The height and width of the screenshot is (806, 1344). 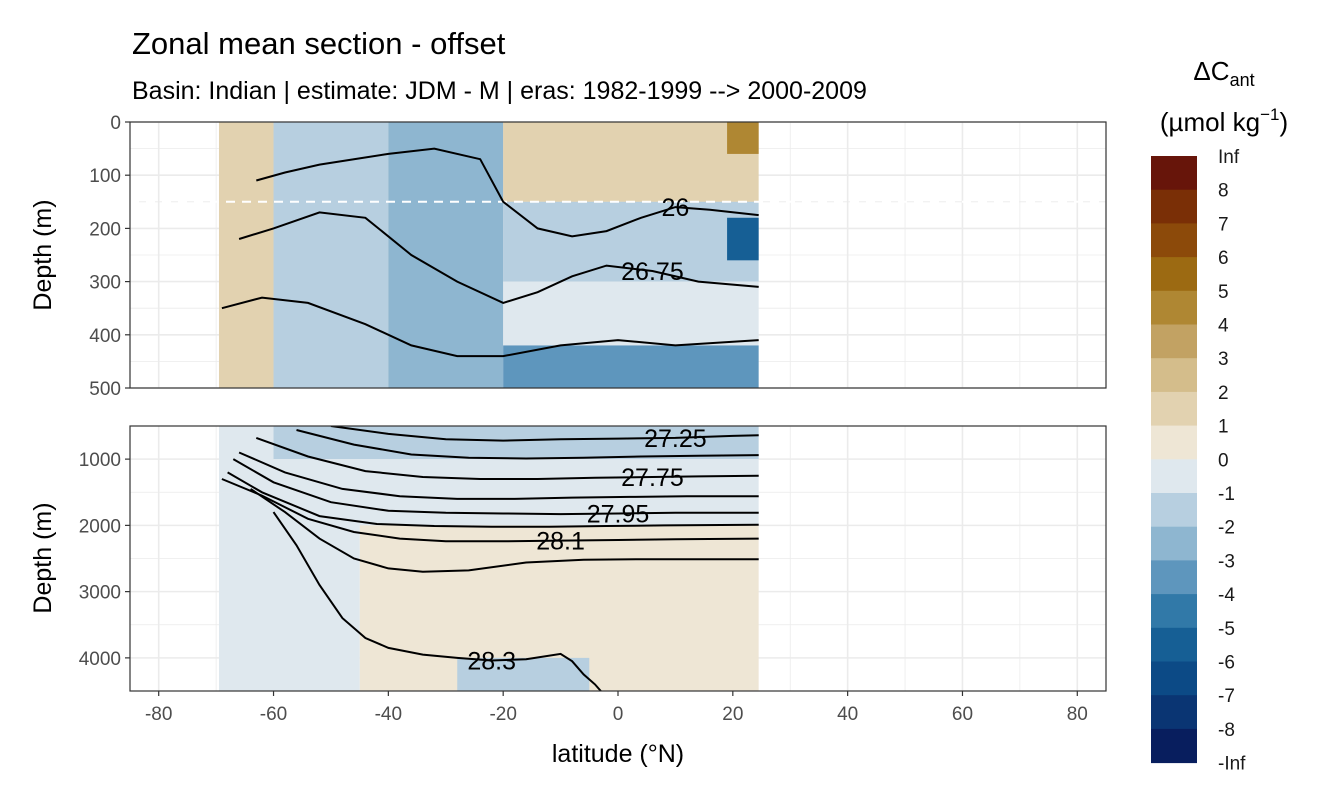 I want to click on y-tick-label: 400, so click(x=105, y=336).